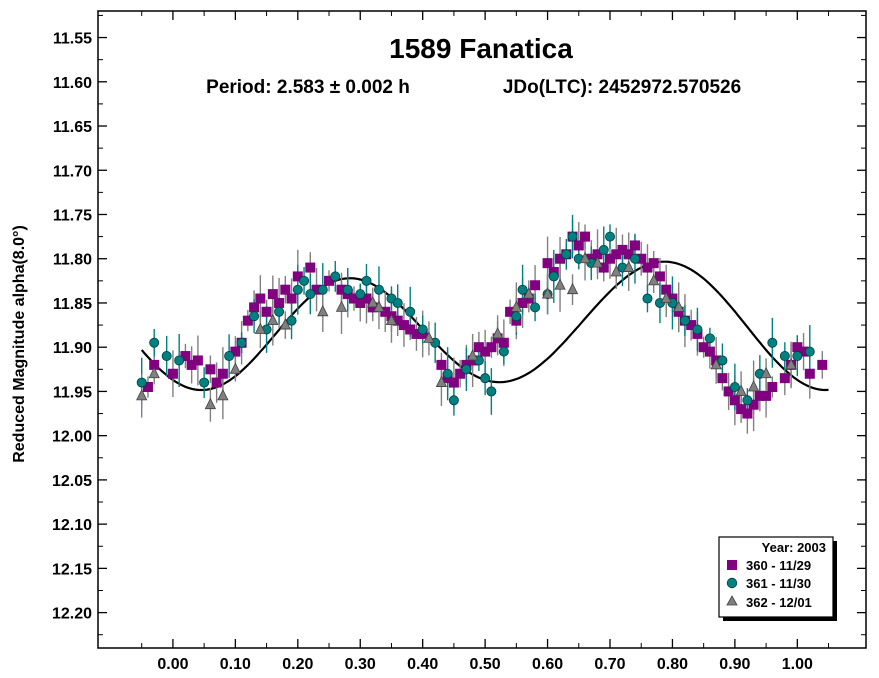 Image resolution: width=879 pixels, height=678 pixels. I want to click on legend-label-360: 360 - 11/29, so click(778, 565).